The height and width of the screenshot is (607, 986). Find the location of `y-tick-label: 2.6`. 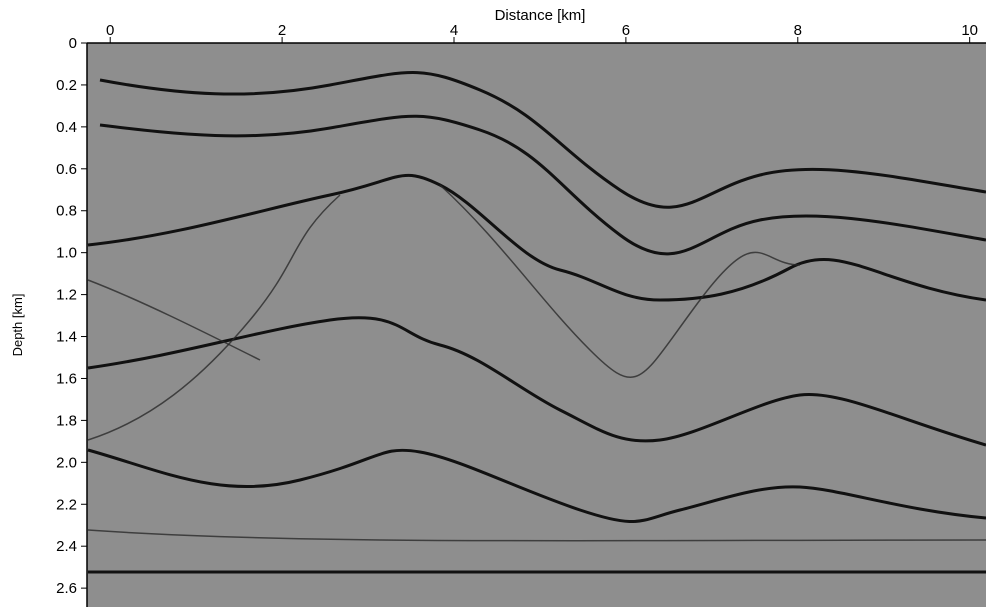

y-tick-label: 2.6 is located at coordinates (66, 588).